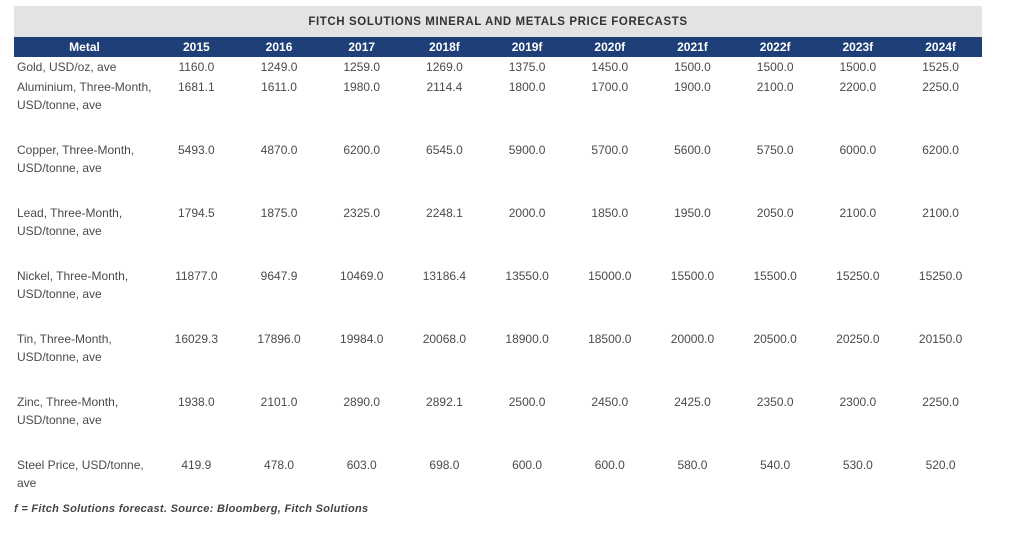  Describe the element at coordinates (610, 276) in the screenshot. I see `price-cell: 15000.0` at that location.